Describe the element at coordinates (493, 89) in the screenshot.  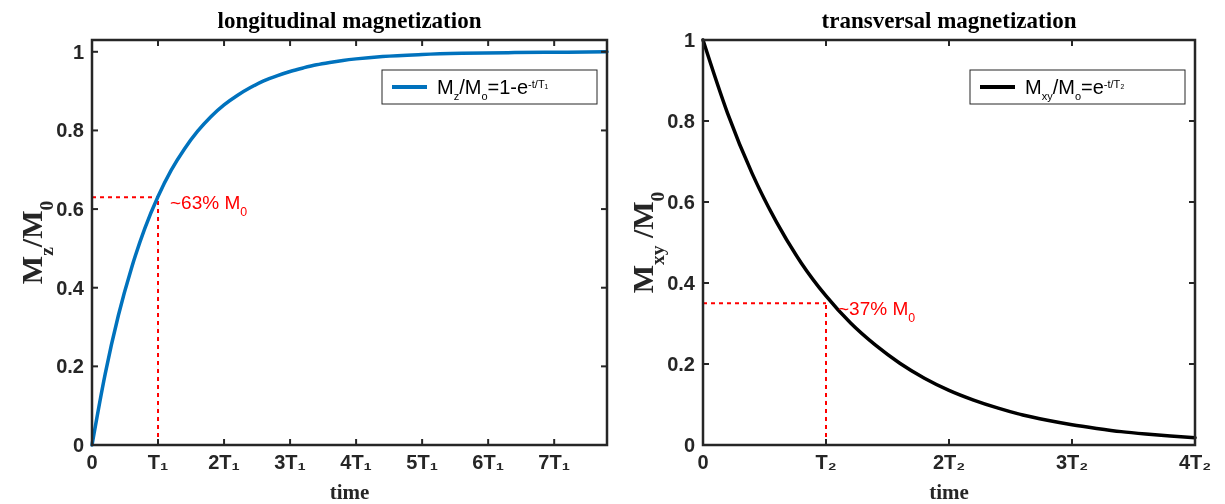
I see `legend-label: M$_{z}$/M$_{o}$=1-e$^{-t/T₁}$` at that location.